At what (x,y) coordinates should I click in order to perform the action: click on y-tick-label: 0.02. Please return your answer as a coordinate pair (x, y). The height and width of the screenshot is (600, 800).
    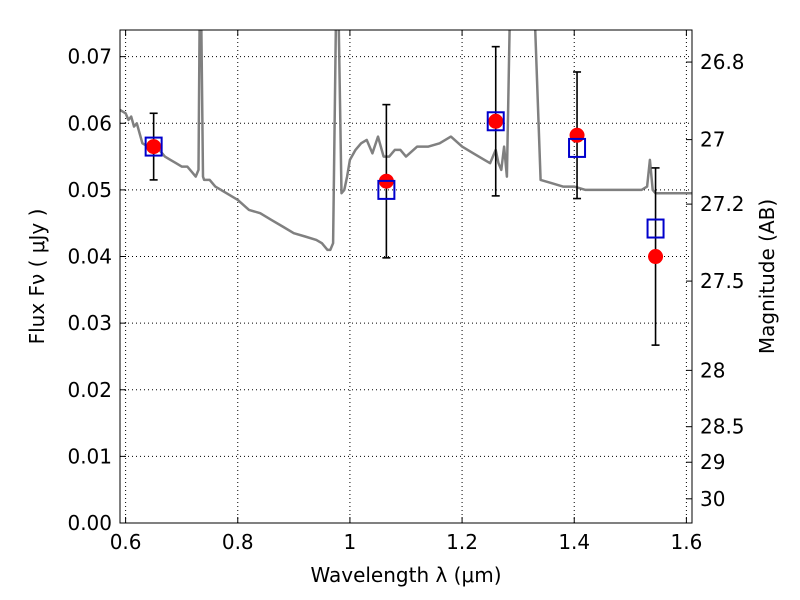
    Looking at the image, I should click on (89, 390).